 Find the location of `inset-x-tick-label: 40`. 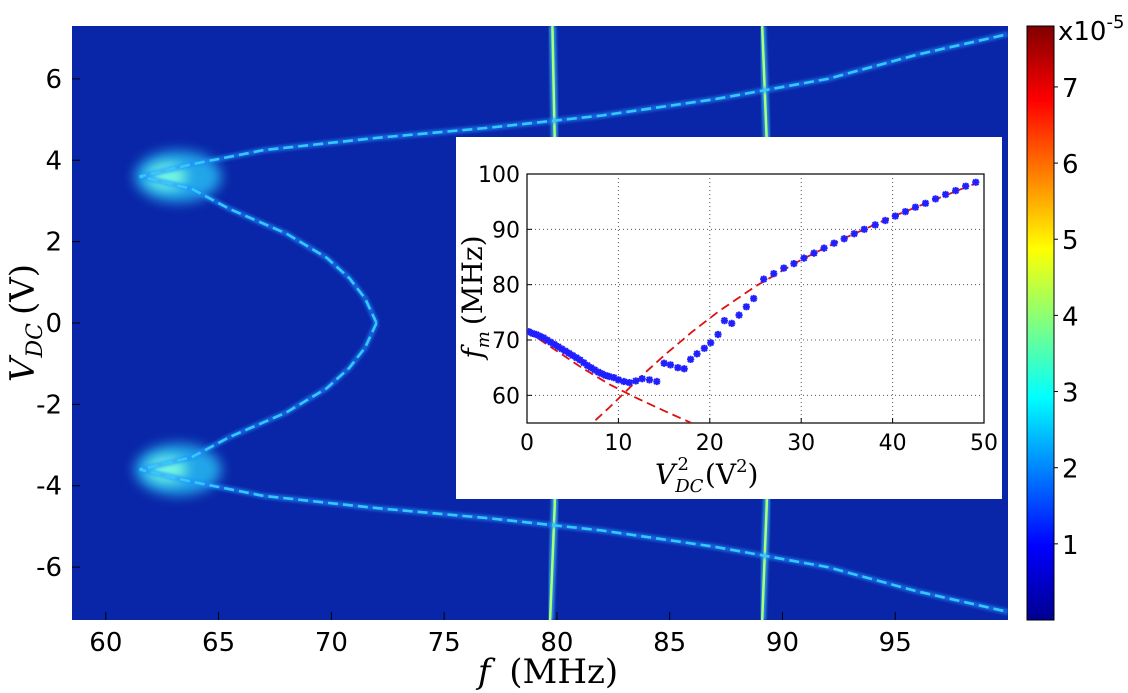

inset-x-tick-label: 40 is located at coordinates (893, 443).